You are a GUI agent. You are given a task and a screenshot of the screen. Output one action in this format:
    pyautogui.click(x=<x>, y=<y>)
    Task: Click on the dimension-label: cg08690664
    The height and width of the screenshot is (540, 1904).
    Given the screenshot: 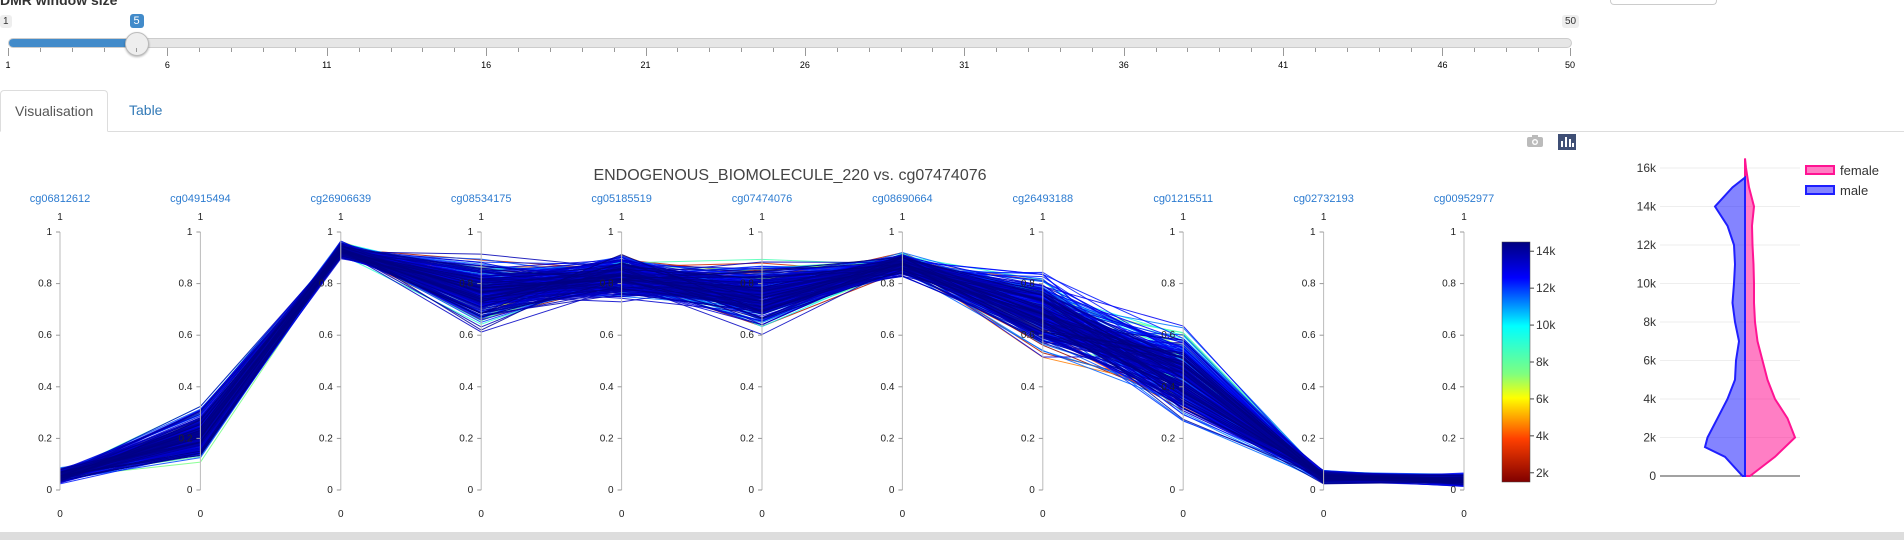 What is the action you would take?
    pyautogui.click(x=902, y=199)
    